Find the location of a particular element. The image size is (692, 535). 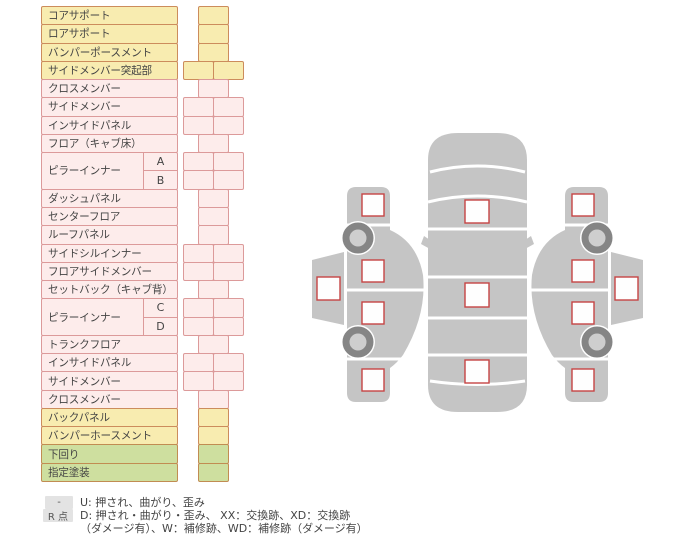

part-row: セットバック（キャブ背） is located at coordinates (109, 290).